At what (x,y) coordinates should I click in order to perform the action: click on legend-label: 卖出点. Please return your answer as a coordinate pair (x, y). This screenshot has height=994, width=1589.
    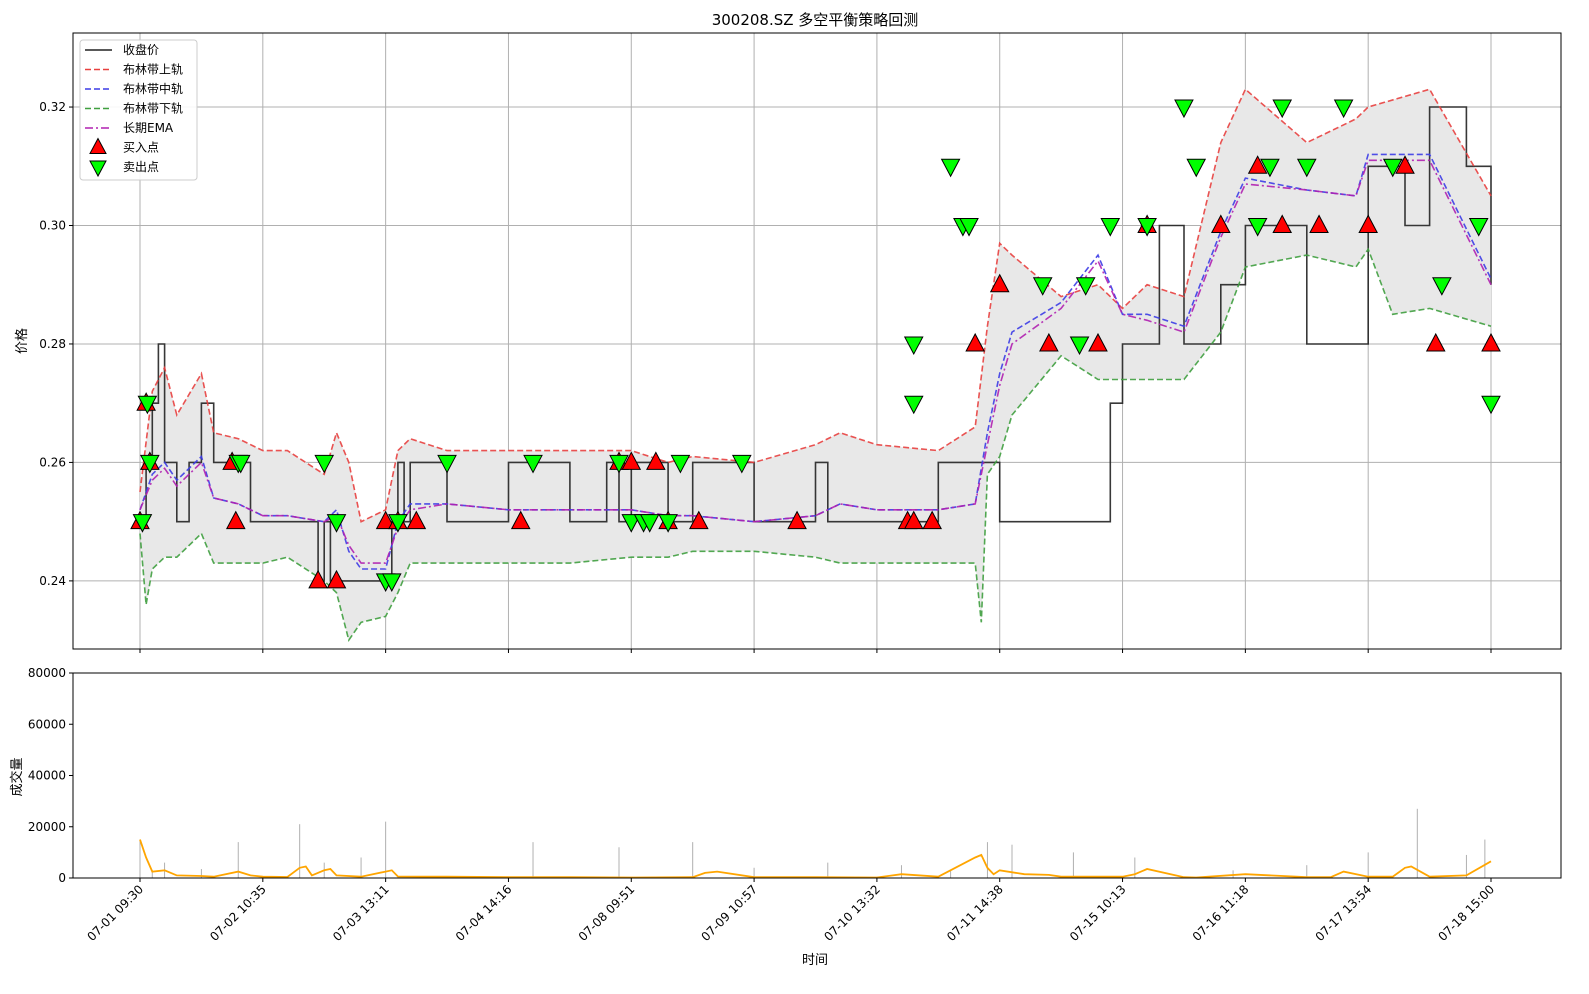
    Looking at the image, I should click on (141, 167).